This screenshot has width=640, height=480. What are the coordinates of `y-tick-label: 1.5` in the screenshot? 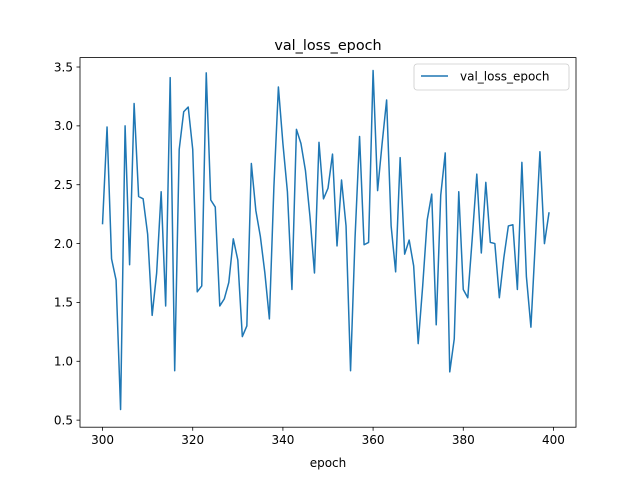 It's located at (63, 303).